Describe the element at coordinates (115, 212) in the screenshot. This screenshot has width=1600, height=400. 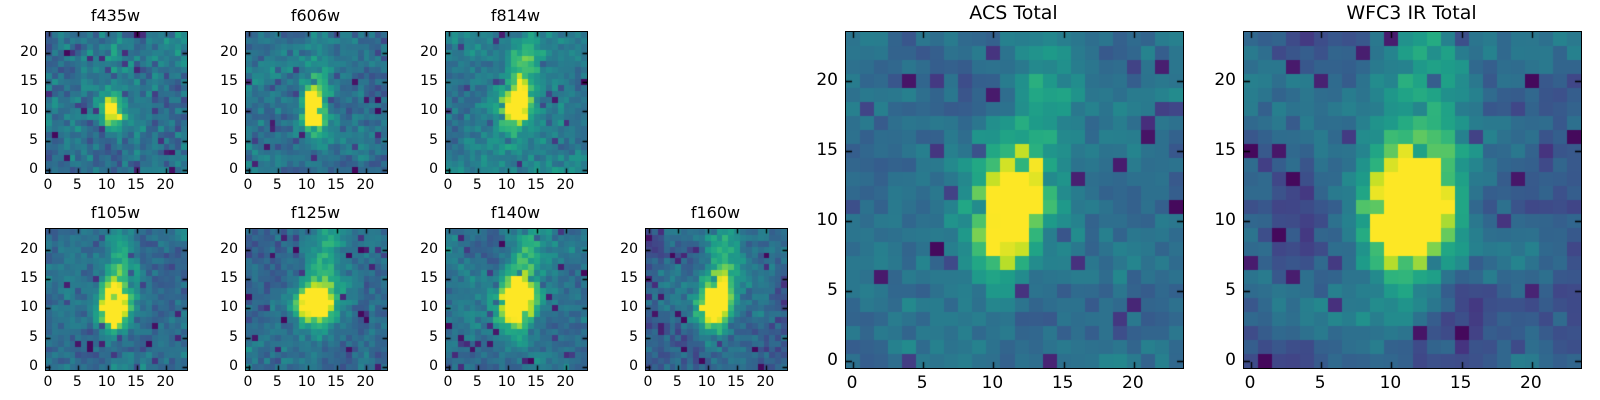
I see `panel-title-f105w: f105w` at that location.